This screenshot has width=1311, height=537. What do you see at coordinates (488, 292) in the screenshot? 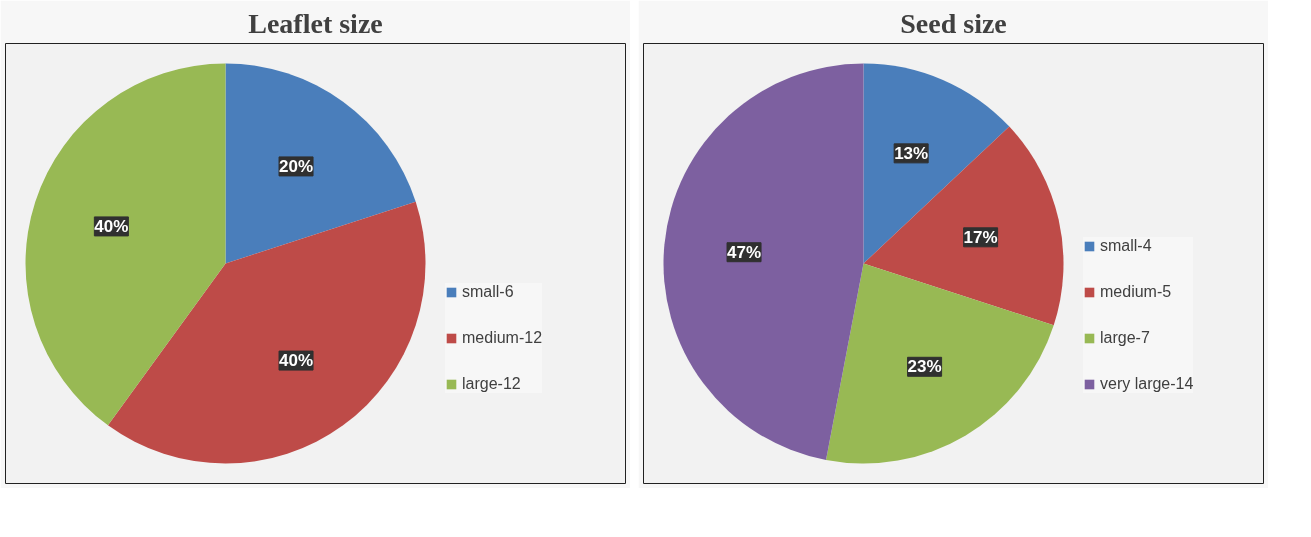
I see `legend-label: small-6` at bounding box center [488, 292].